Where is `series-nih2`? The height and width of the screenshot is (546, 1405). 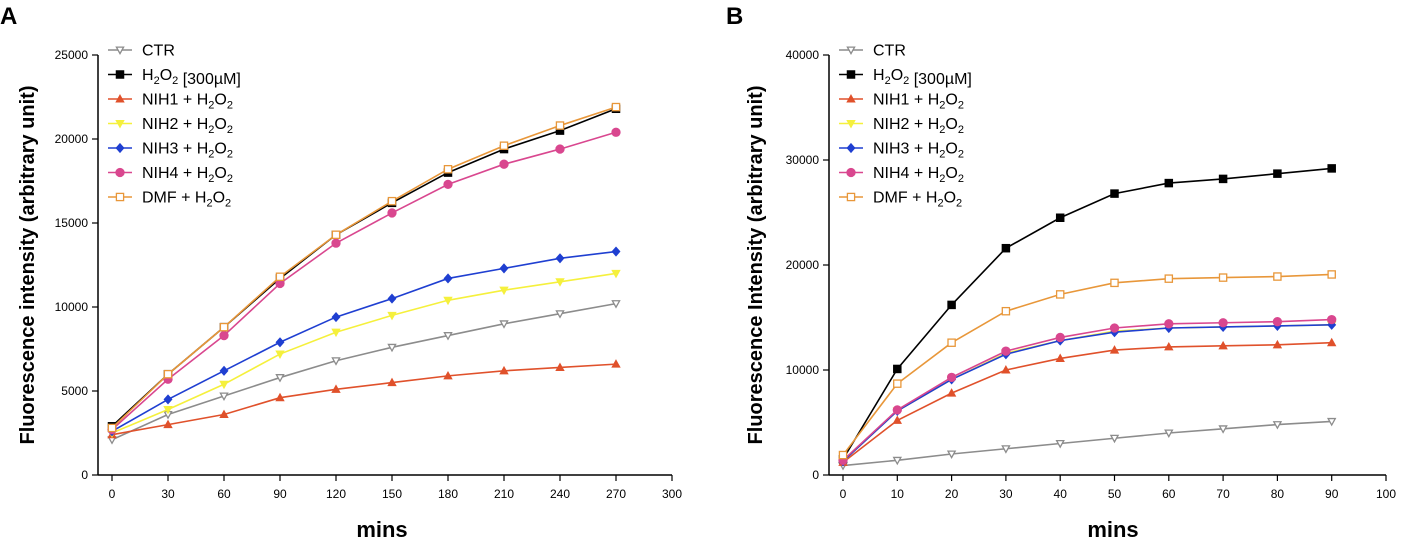
series-nih2 is located at coordinates (364, 353).